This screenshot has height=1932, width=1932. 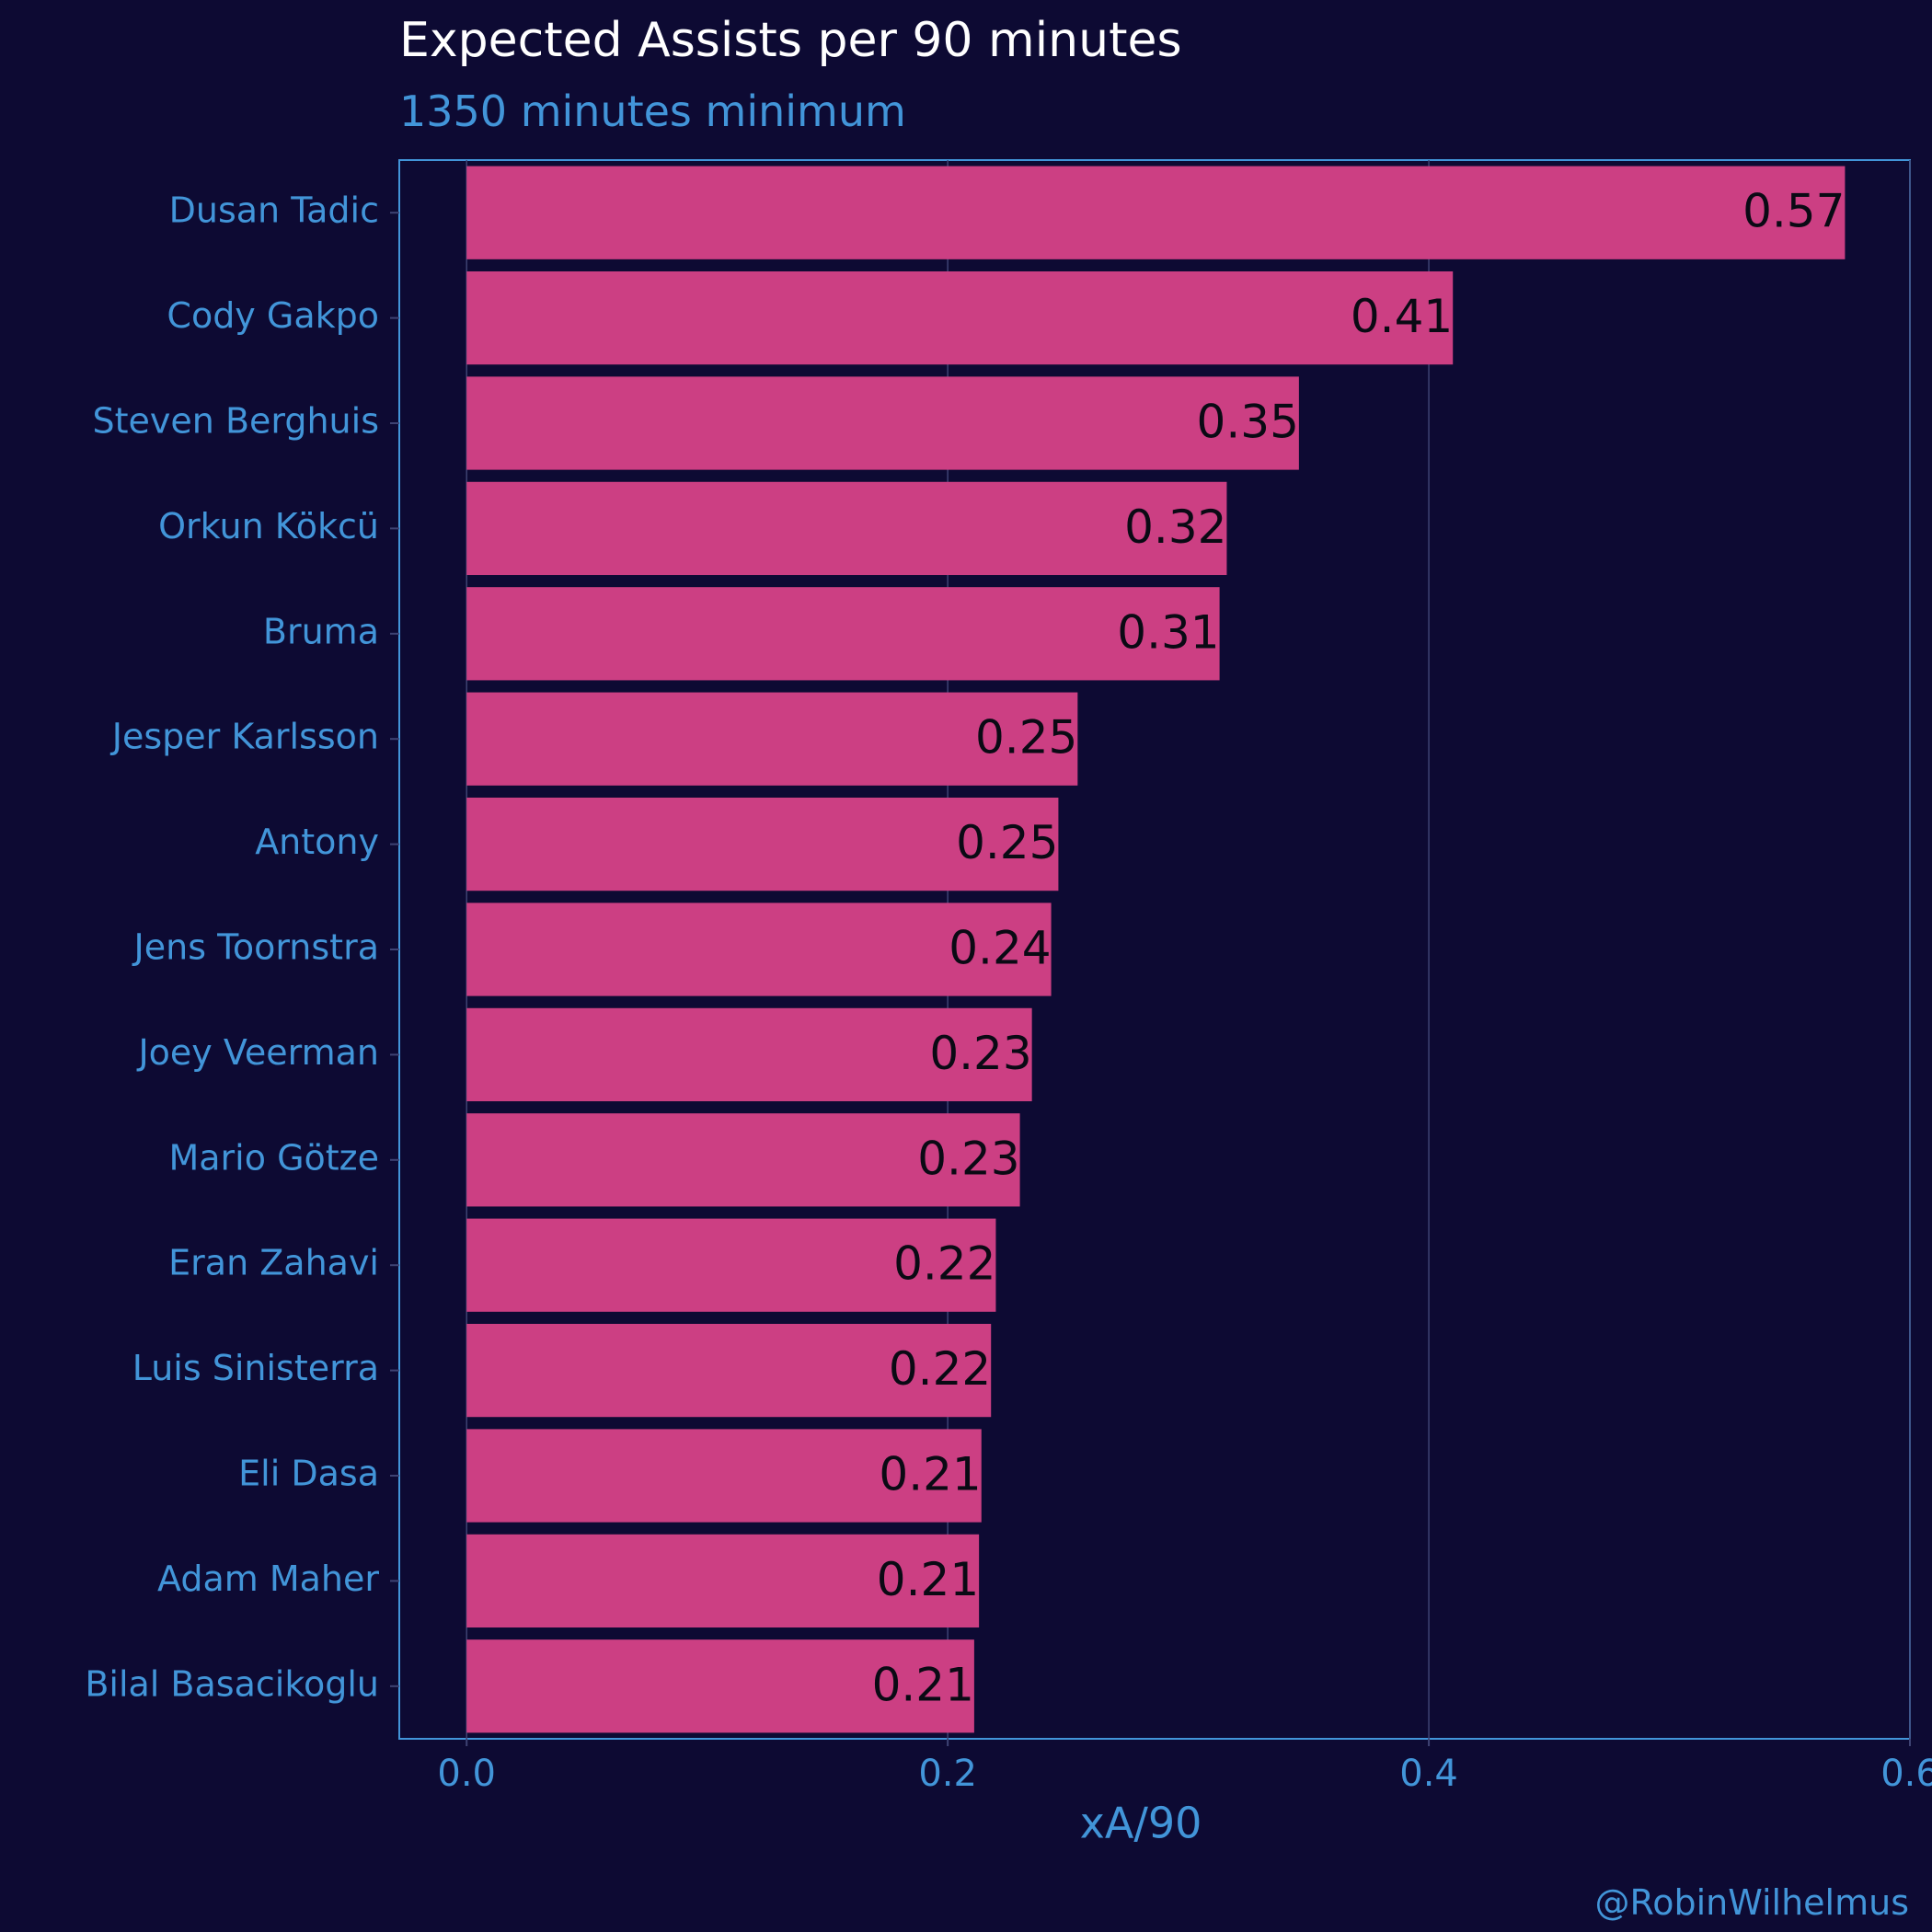 I want to click on y-tick-label: Antony, so click(x=317, y=842).